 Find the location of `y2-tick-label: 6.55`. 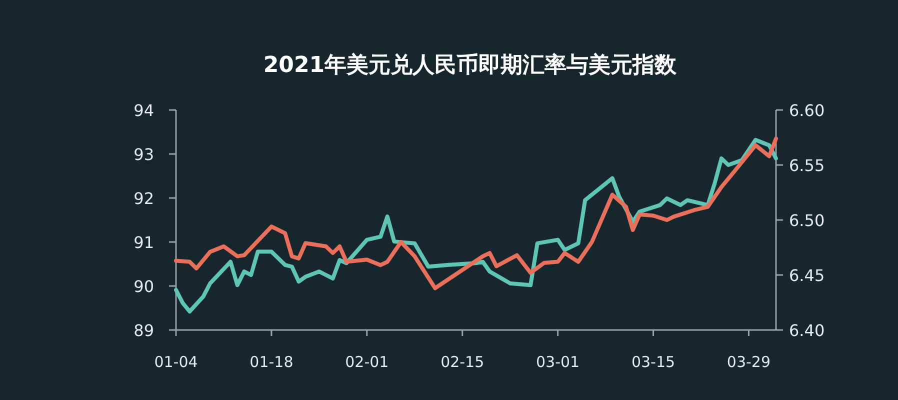

y2-tick-label: 6.55 is located at coordinates (807, 165).